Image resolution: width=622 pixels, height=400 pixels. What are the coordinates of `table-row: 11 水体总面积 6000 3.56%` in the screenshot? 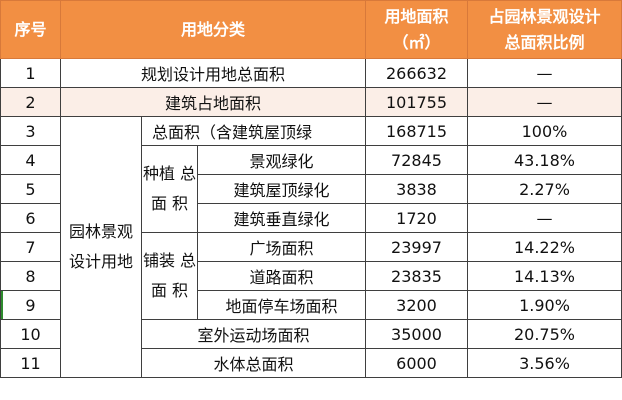 It's located at (311, 363).